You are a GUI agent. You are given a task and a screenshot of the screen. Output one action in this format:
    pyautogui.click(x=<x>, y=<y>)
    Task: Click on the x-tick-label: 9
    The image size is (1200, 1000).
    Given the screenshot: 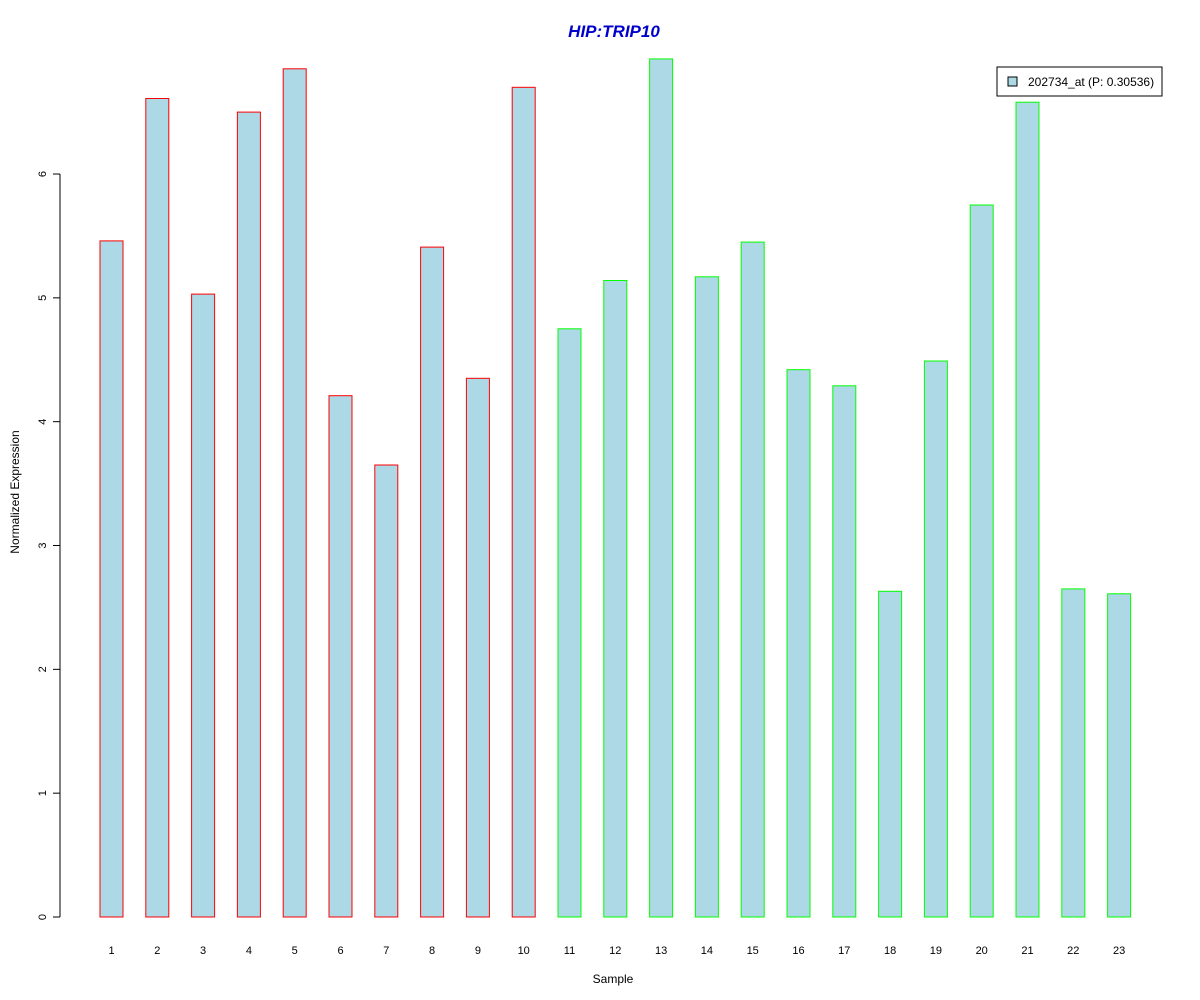 What is the action you would take?
    pyautogui.click(x=478, y=951)
    